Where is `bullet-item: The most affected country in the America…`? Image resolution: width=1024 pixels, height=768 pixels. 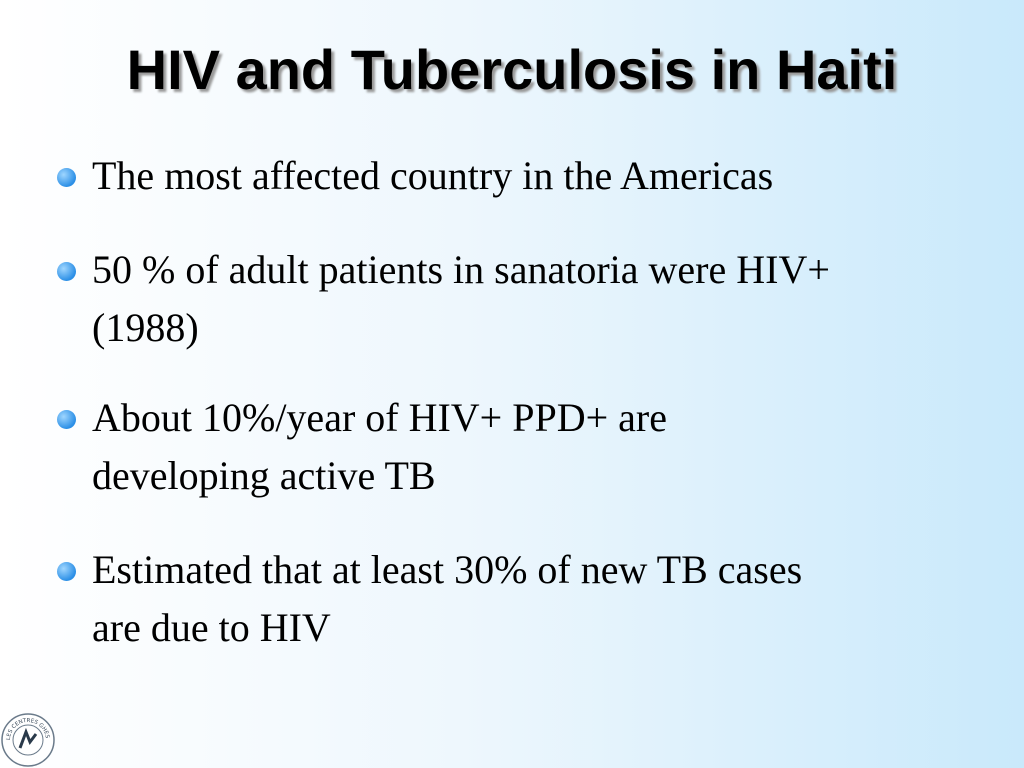 bullet-item: The most affected country in the America… is located at coordinates (415, 176).